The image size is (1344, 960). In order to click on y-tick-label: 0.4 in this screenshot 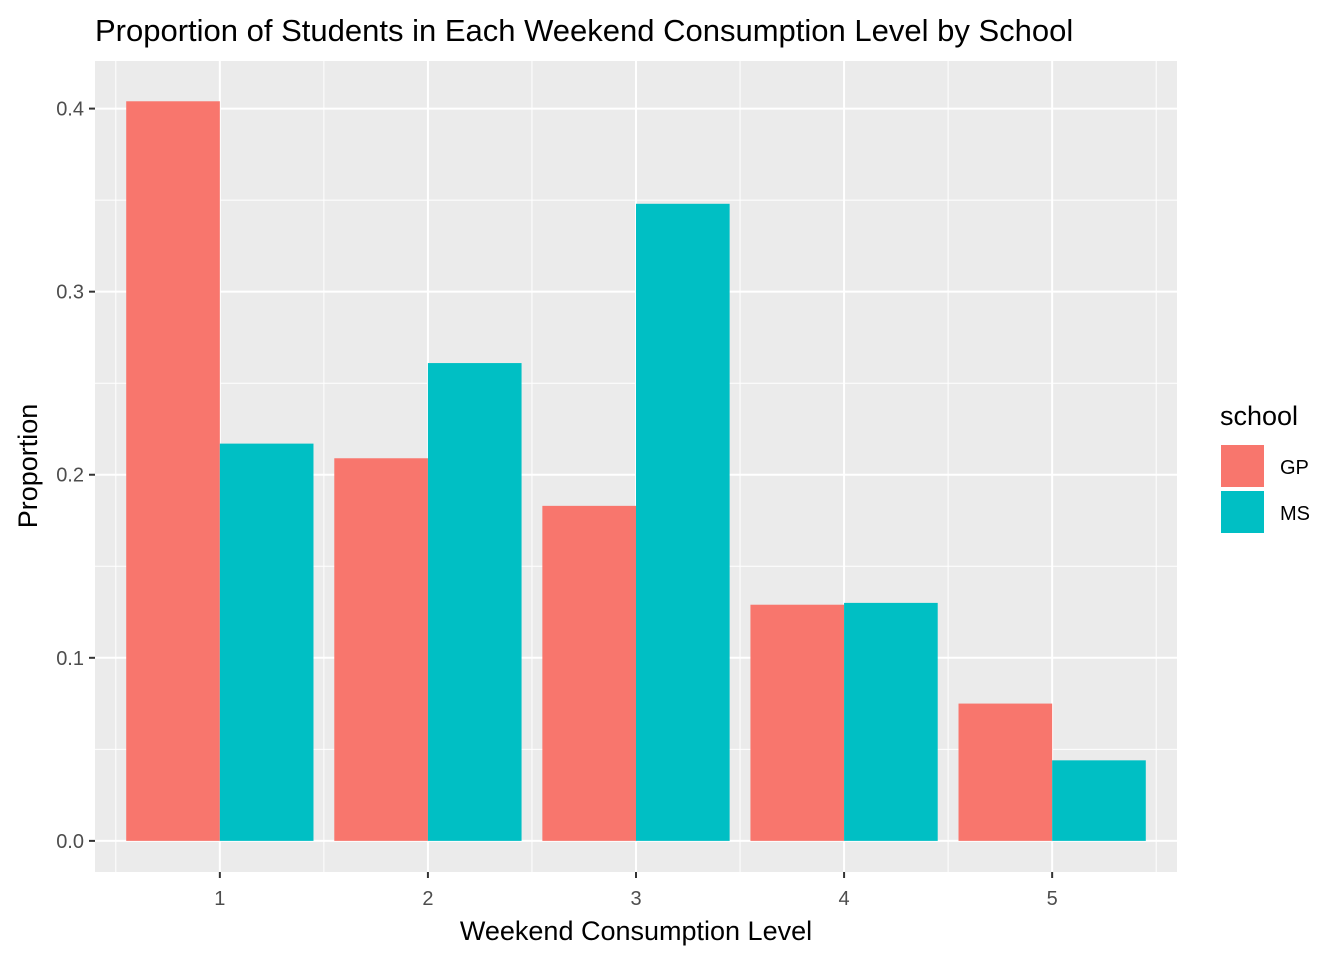, I will do `click(70, 110)`.